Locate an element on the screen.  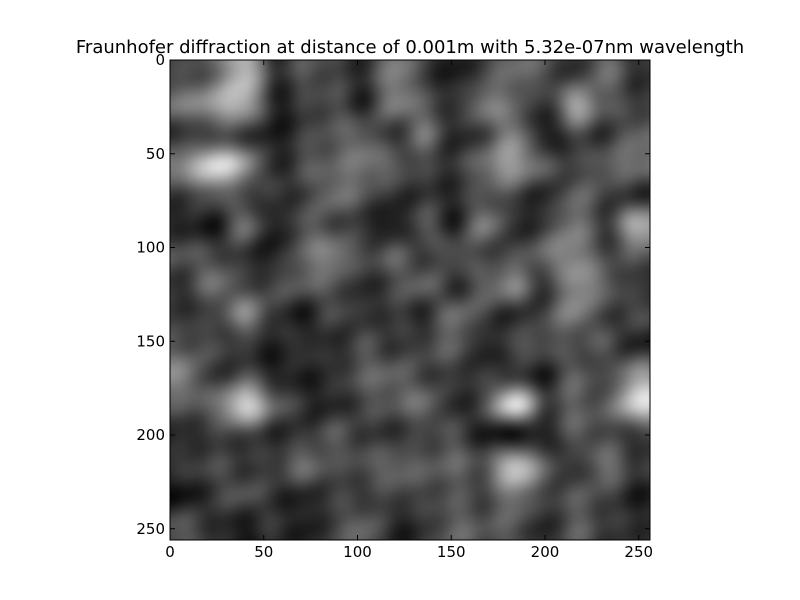
x-tick-label: 250 is located at coordinates (638, 552).